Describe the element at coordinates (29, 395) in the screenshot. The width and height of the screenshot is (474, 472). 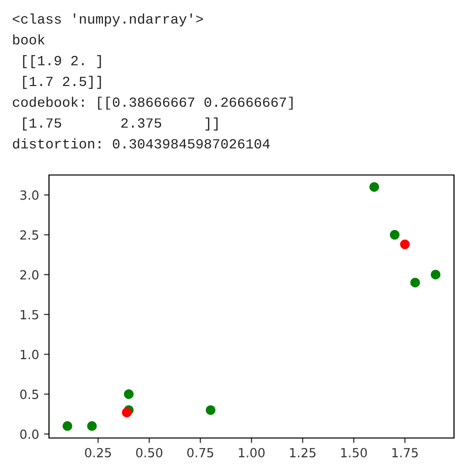
I see `y-tick-label: 0.5` at that location.